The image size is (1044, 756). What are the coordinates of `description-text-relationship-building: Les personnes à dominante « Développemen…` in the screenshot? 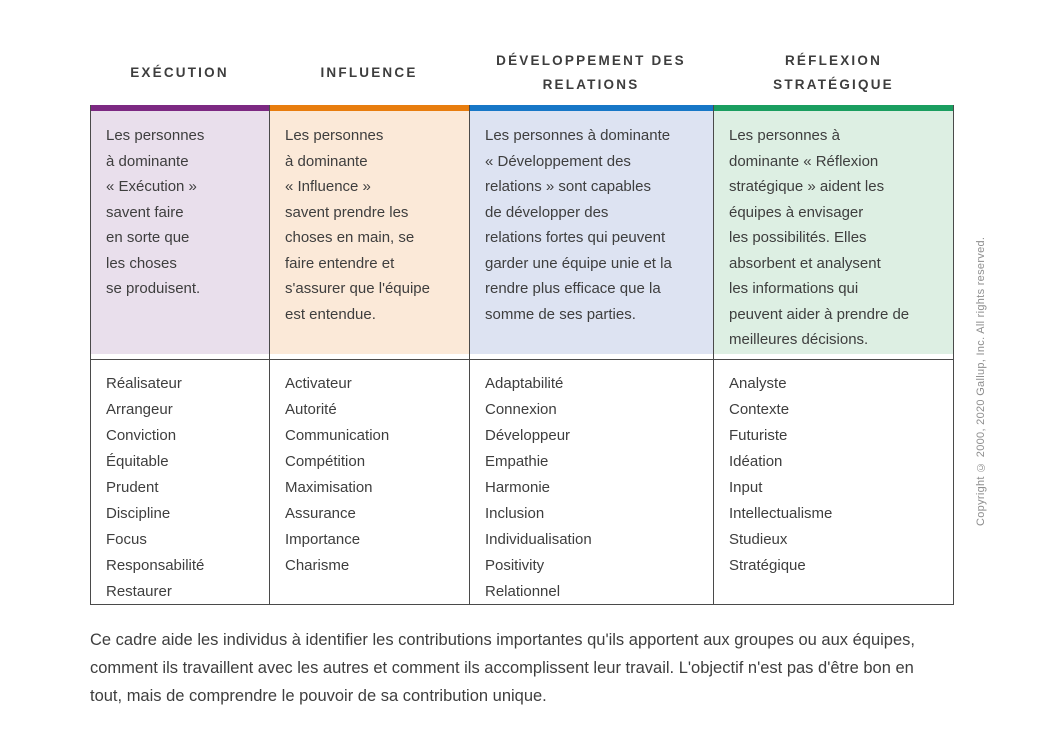 It's located at (591, 232).